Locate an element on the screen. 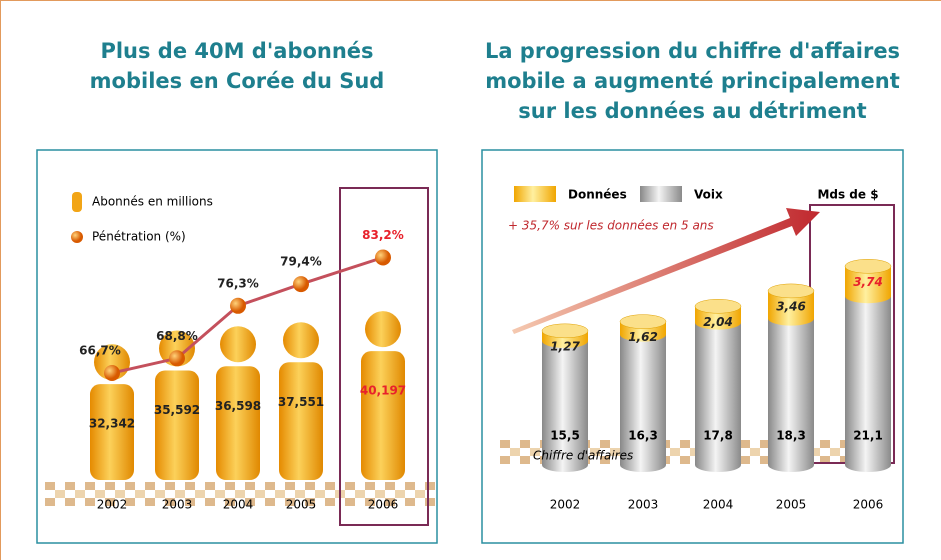  unit-label: Mds de $ is located at coordinates (847, 195).